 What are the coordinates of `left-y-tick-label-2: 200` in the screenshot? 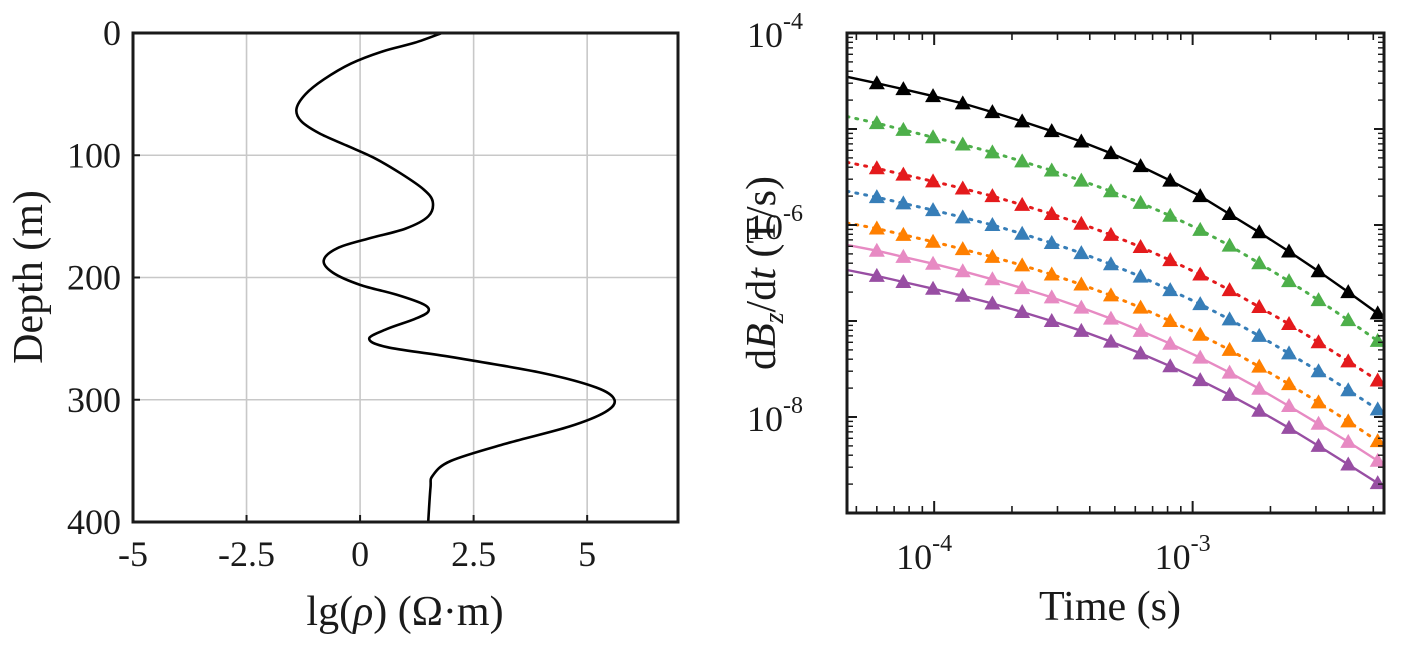 It's located at (94, 278).